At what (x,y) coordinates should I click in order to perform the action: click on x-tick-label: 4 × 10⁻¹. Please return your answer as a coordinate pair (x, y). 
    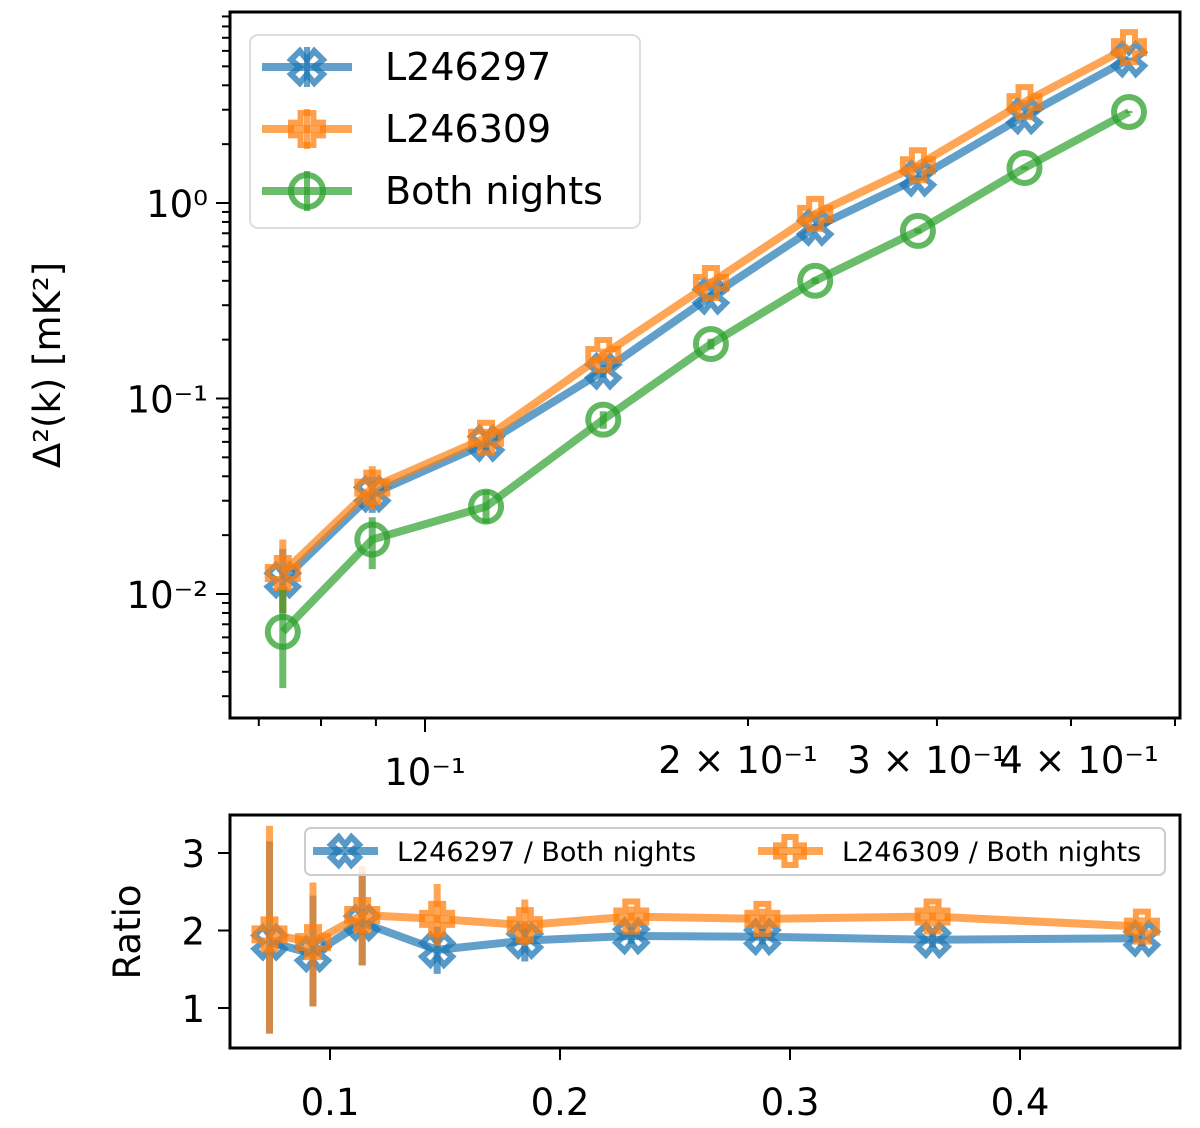
    Looking at the image, I should click on (1079, 760).